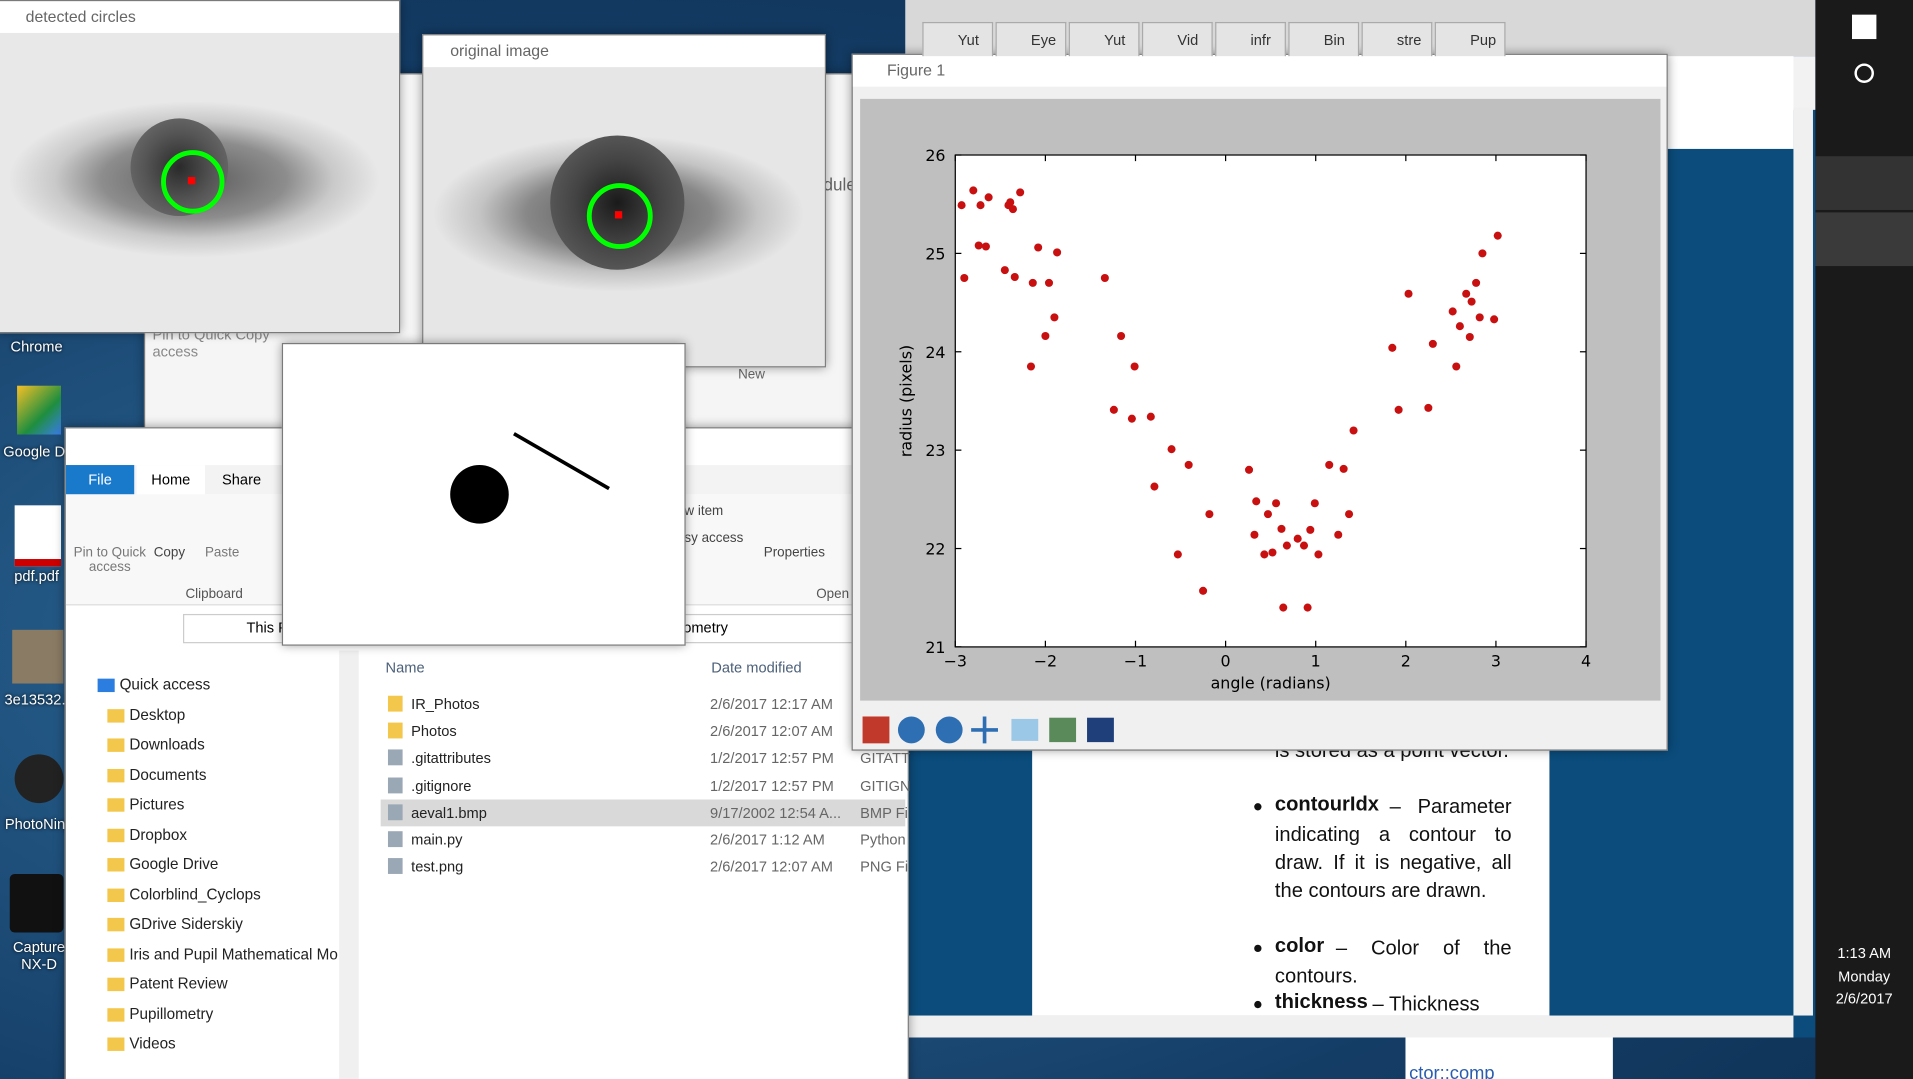 The image size is (1913, 1079). What do you see at coordinates (771, 704) in the screenshot?
I see `file-date: 2/6/2017 12:17 AM` at bounding box center [771, 704].